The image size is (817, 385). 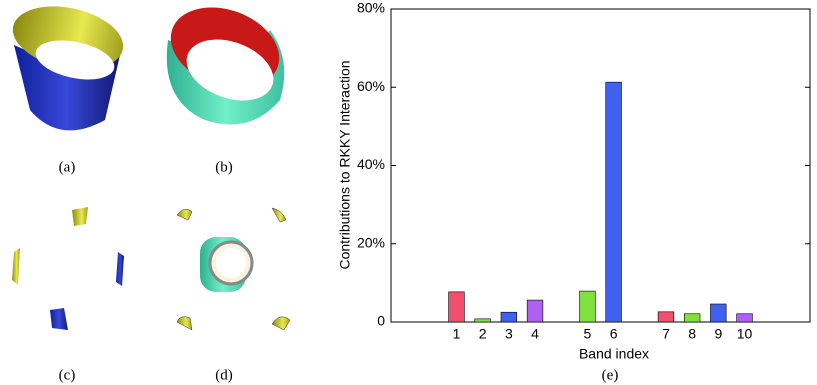 I want to click on panel-caption: (a), so click(x=67, y=167).